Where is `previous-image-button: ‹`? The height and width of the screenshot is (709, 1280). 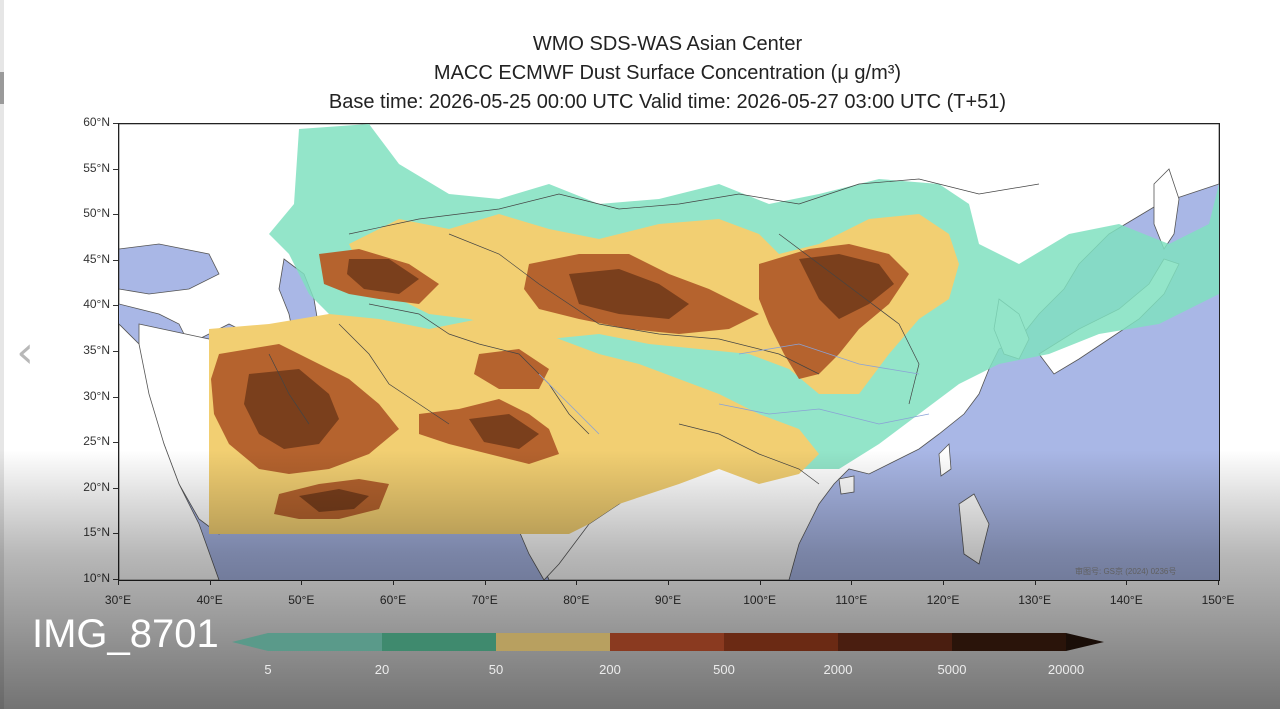
previous-image-button: ‹ is located at coordinates (25, 353).